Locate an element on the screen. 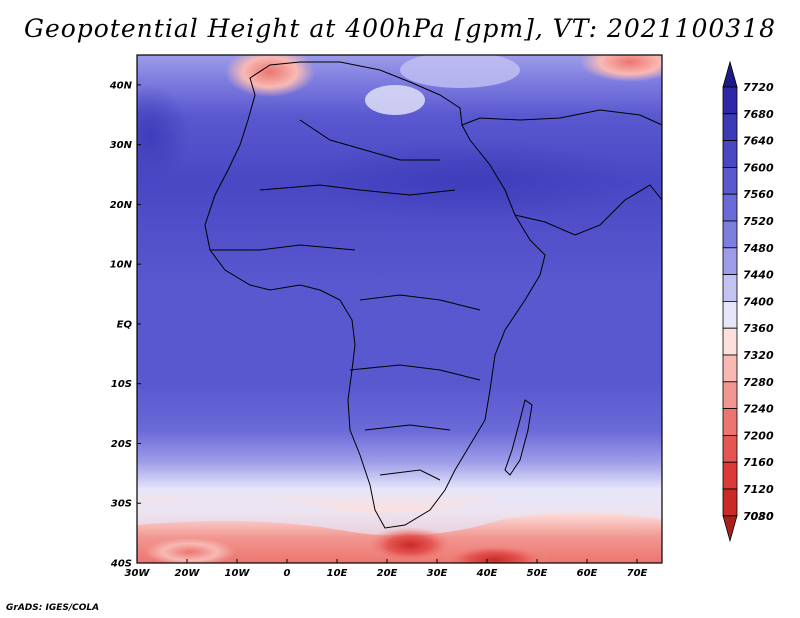 This screenshot has height=618, width=800. lat-tick-label: 20S is located at coordinates (121, 444).